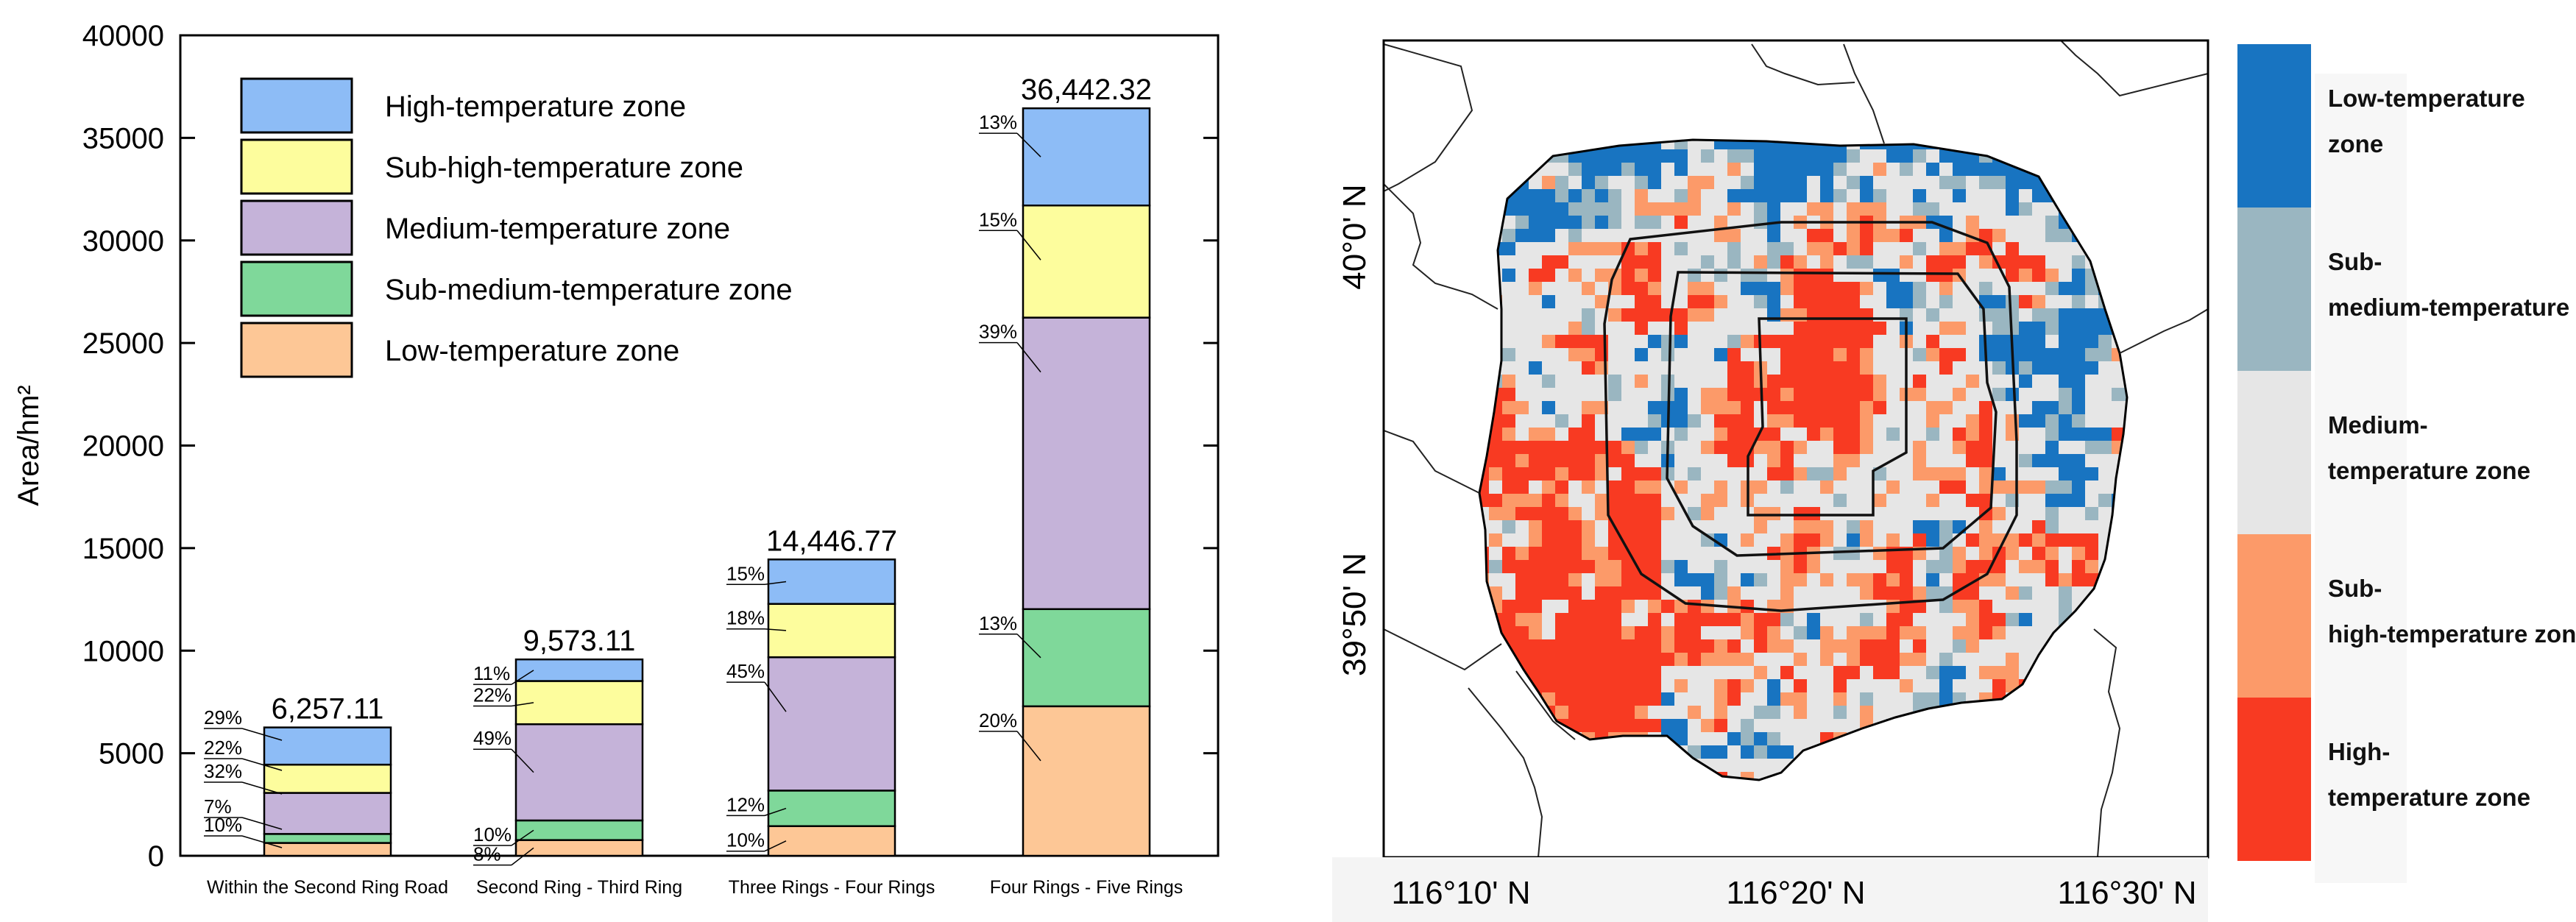  I want to click on label-leader-line, so click(522, 677).